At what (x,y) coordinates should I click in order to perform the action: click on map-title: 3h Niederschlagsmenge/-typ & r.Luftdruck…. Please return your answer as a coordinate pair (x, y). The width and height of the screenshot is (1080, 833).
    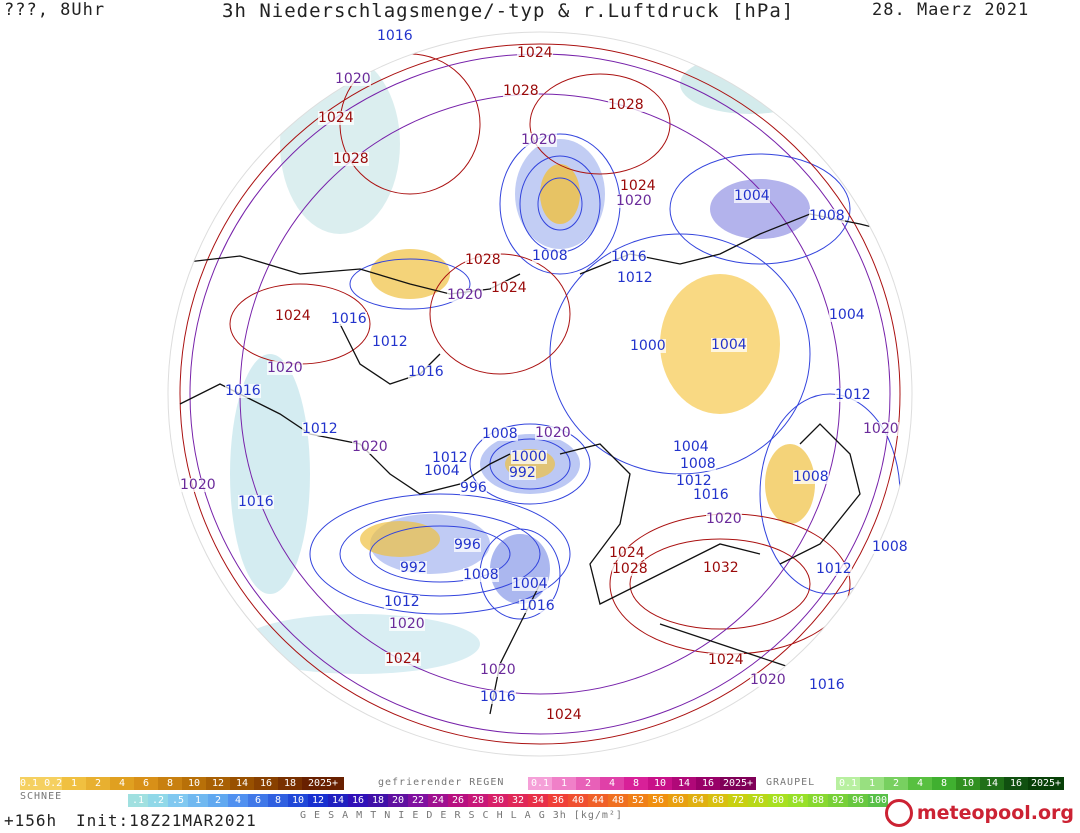
    Looking at the image, I should click on (508, 11).